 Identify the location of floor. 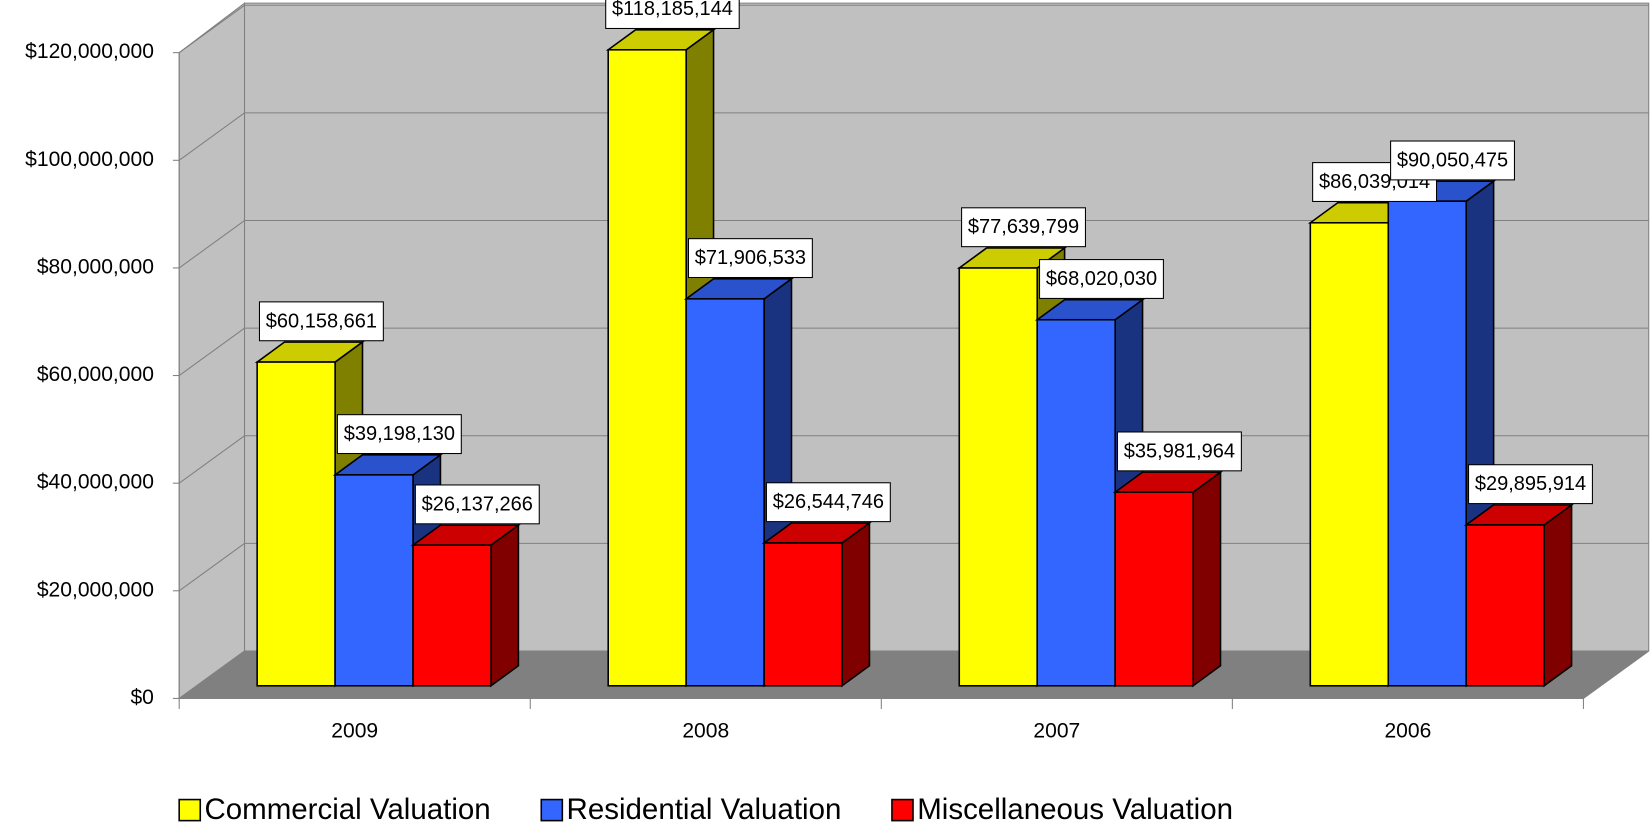
(914, 675).